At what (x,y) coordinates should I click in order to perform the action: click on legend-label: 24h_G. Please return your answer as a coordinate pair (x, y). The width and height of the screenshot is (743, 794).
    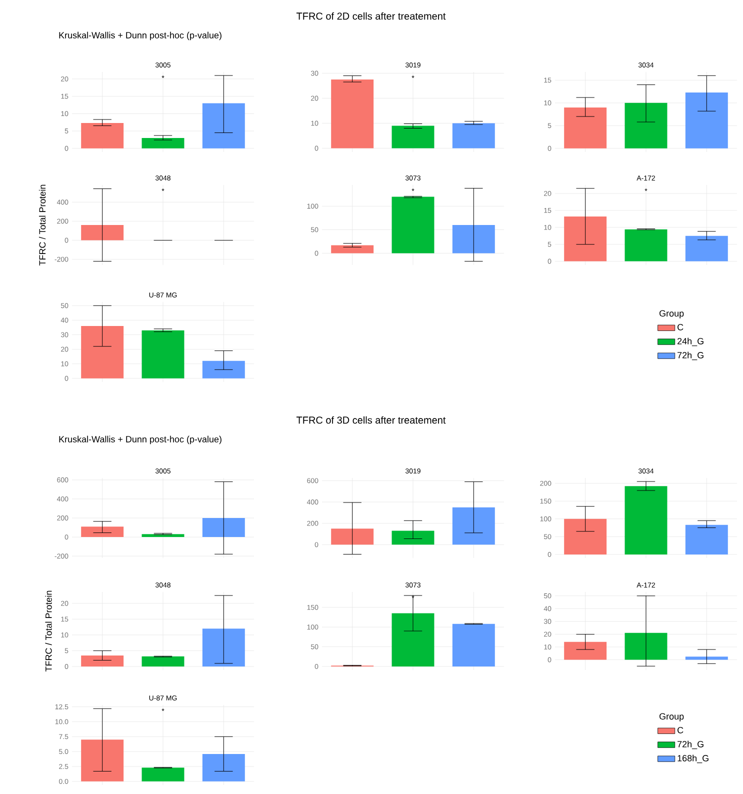
    Looking at the image, I should click on (691, 342).